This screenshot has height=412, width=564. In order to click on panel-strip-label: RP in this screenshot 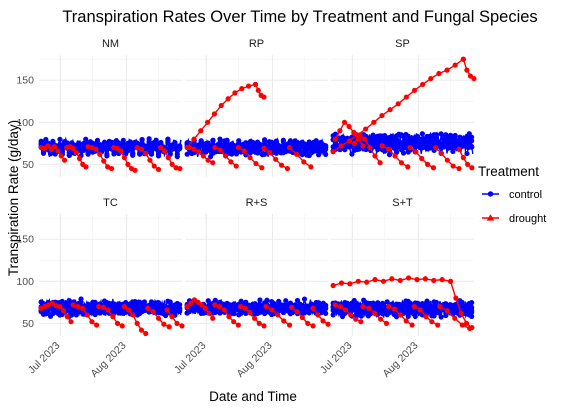, I will do `click(256, 44)`.